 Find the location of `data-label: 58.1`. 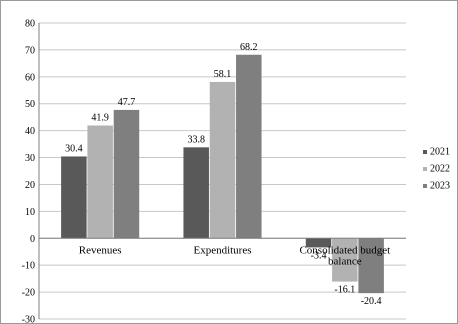

data-label: 58.1 is located at coordinates (223, 74).